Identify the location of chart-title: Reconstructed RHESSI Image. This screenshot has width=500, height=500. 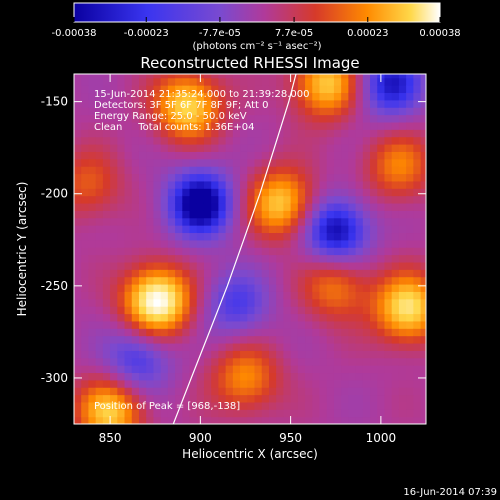
(249, 63).